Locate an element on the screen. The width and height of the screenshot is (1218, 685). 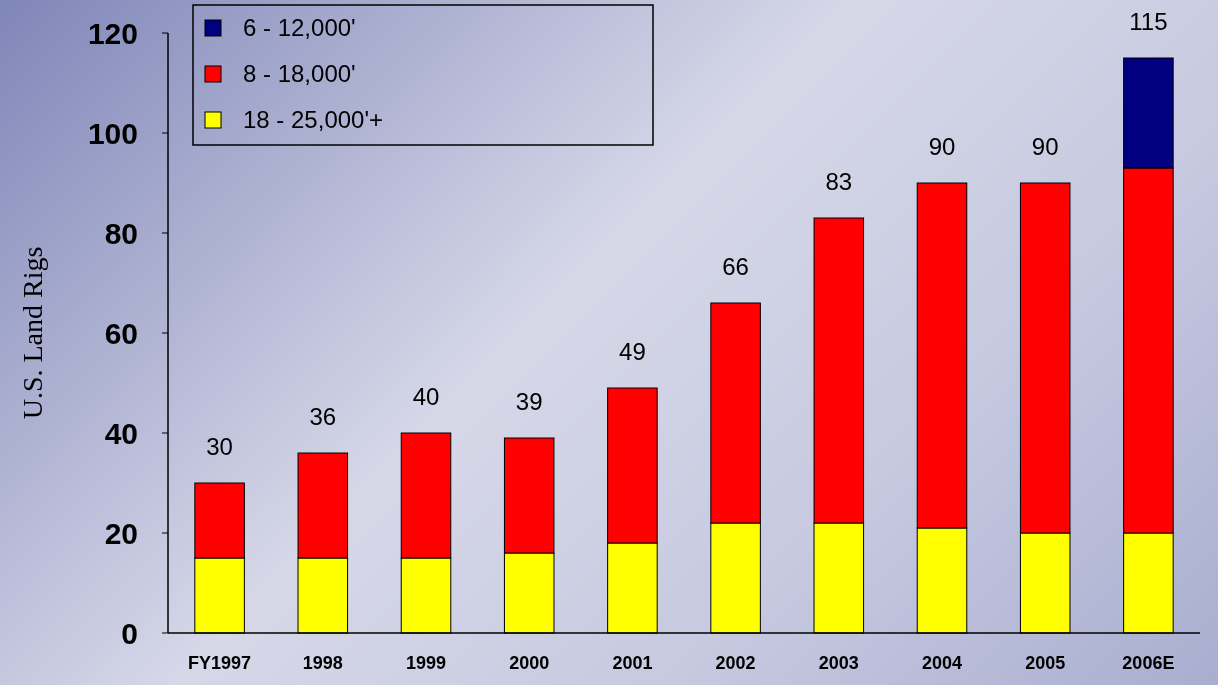
total-label: 40 is located at coordinates (426, 396).